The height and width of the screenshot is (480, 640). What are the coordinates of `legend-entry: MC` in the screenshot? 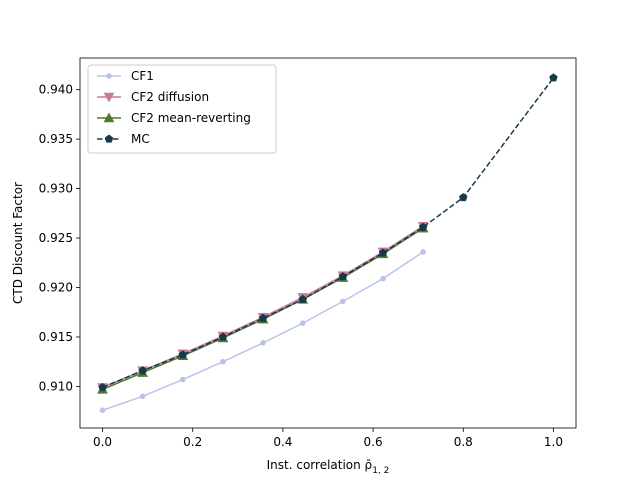 It's located at (123, 139).